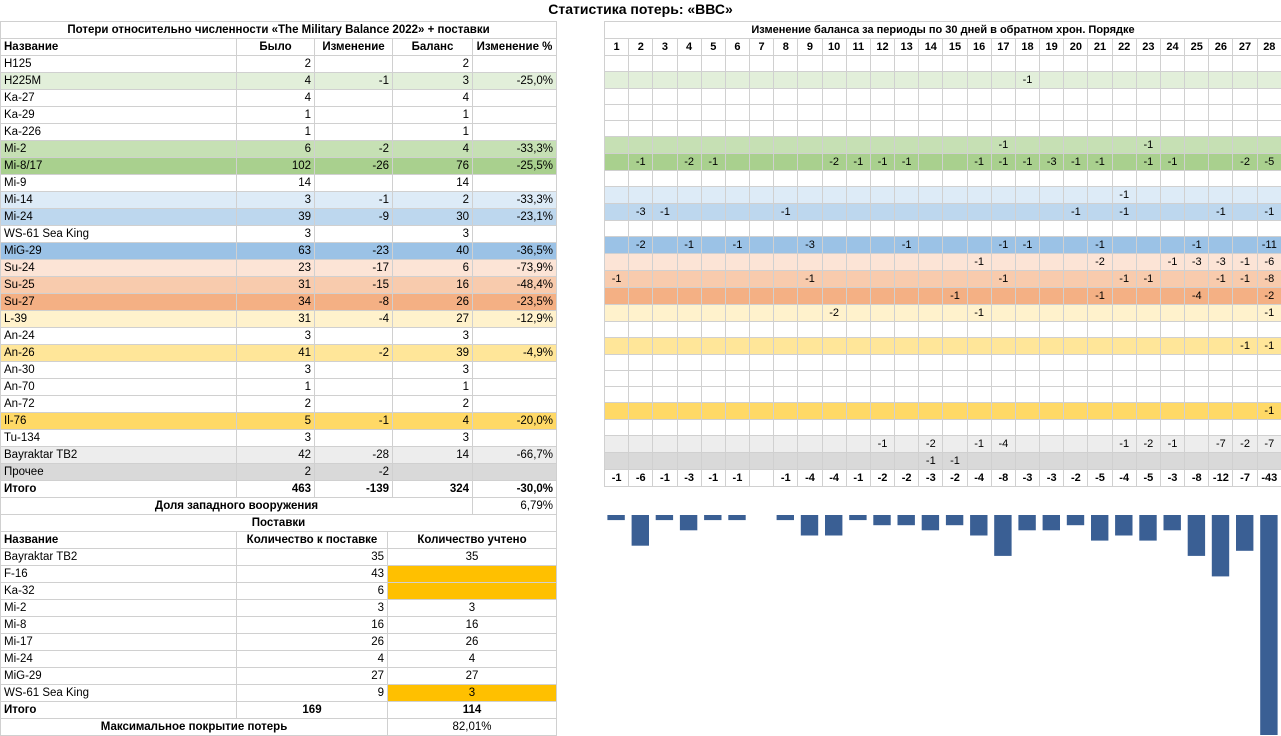 The height and width of the screenshot is (736, 1281). I want to click on balance-count: 1, so click(432, 132).